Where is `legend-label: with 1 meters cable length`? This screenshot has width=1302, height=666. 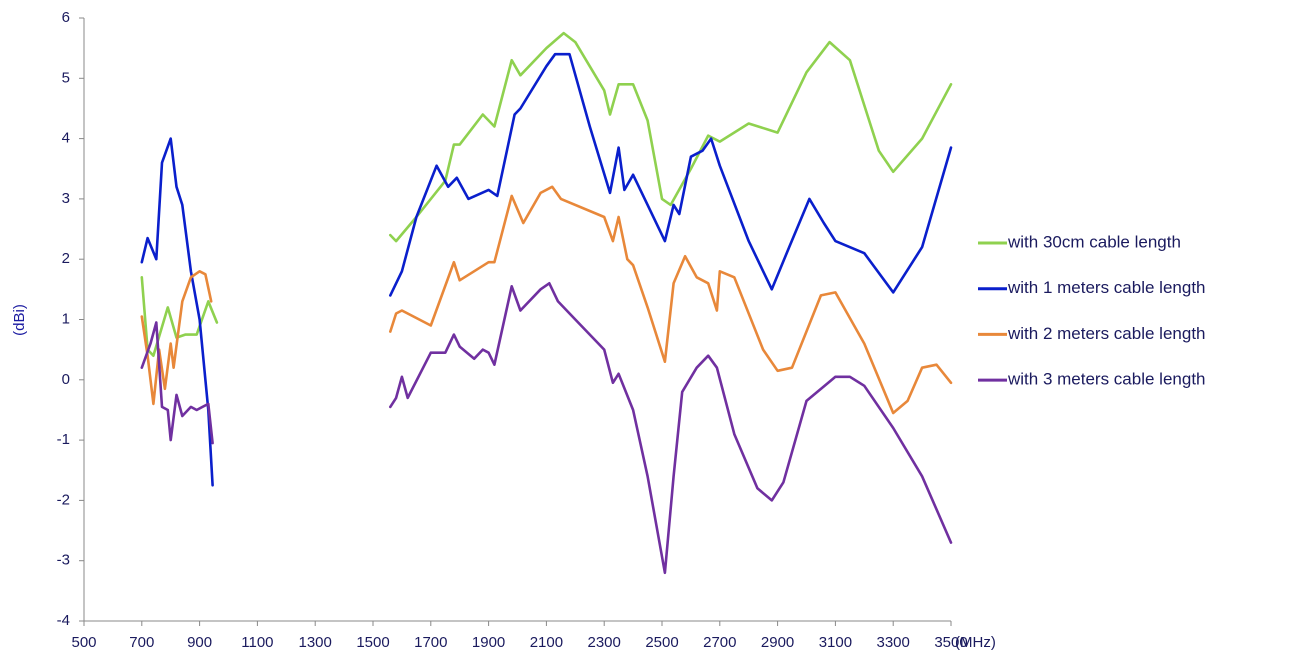 legend-label: with 1 meters cable length is located at coordinates (1106, 287).